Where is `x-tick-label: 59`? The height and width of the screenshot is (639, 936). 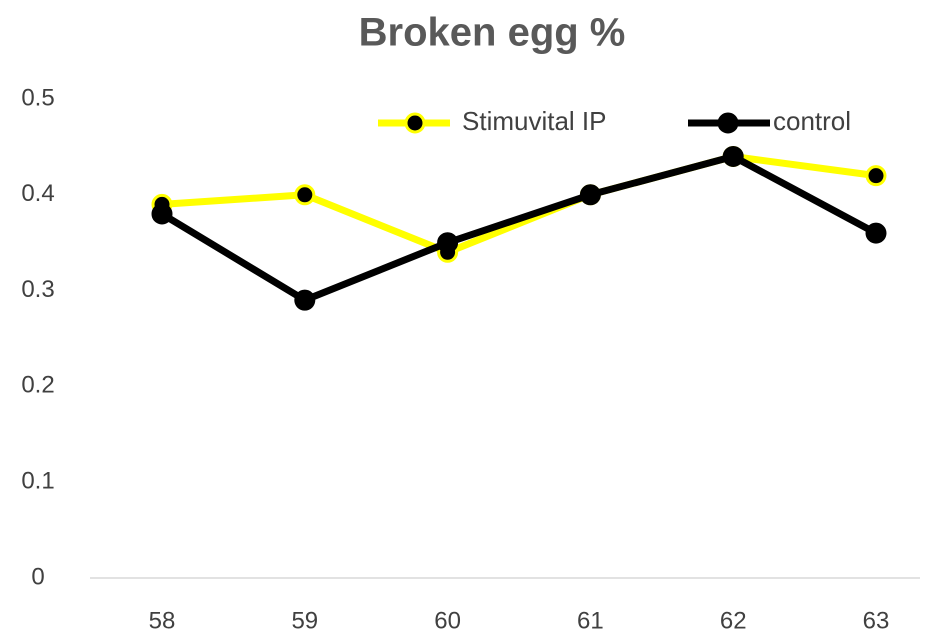 x-tick-label: 59 is located at coordinates (304, 620).